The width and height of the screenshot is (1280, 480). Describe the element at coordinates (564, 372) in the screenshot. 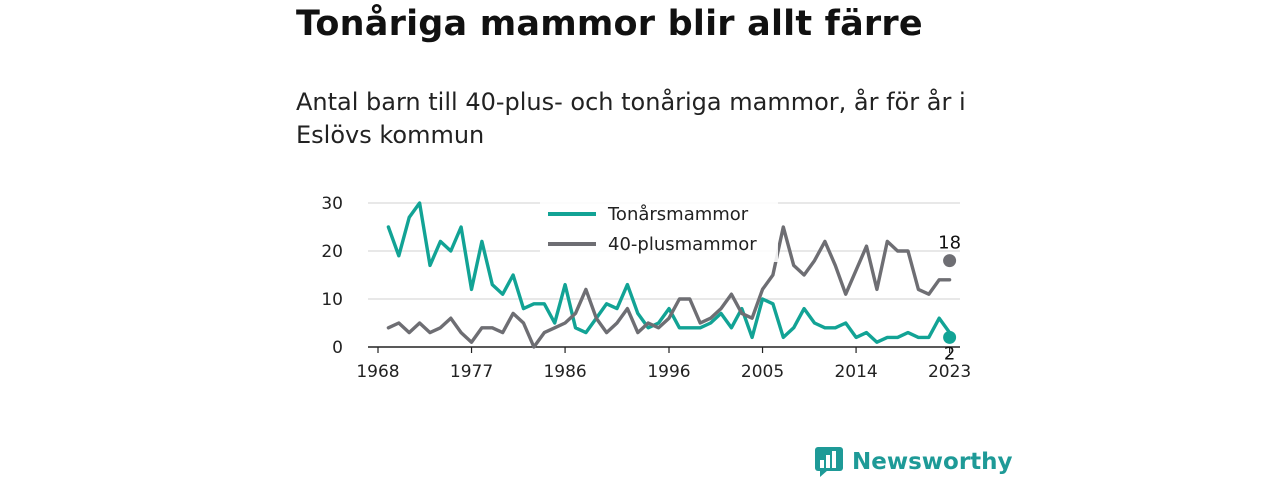

I see `x-tick-label: 1986` at that location.